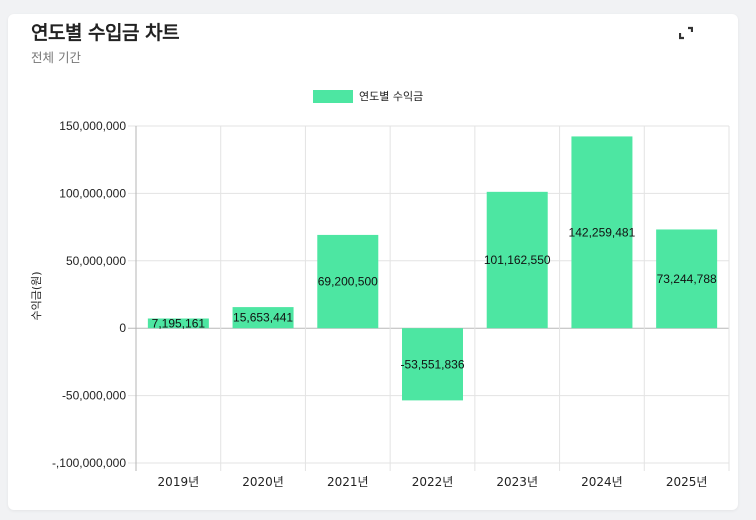 This screenshot has height=520, width=756. I want to click on y-tick-label: 0, so click(122, 328).